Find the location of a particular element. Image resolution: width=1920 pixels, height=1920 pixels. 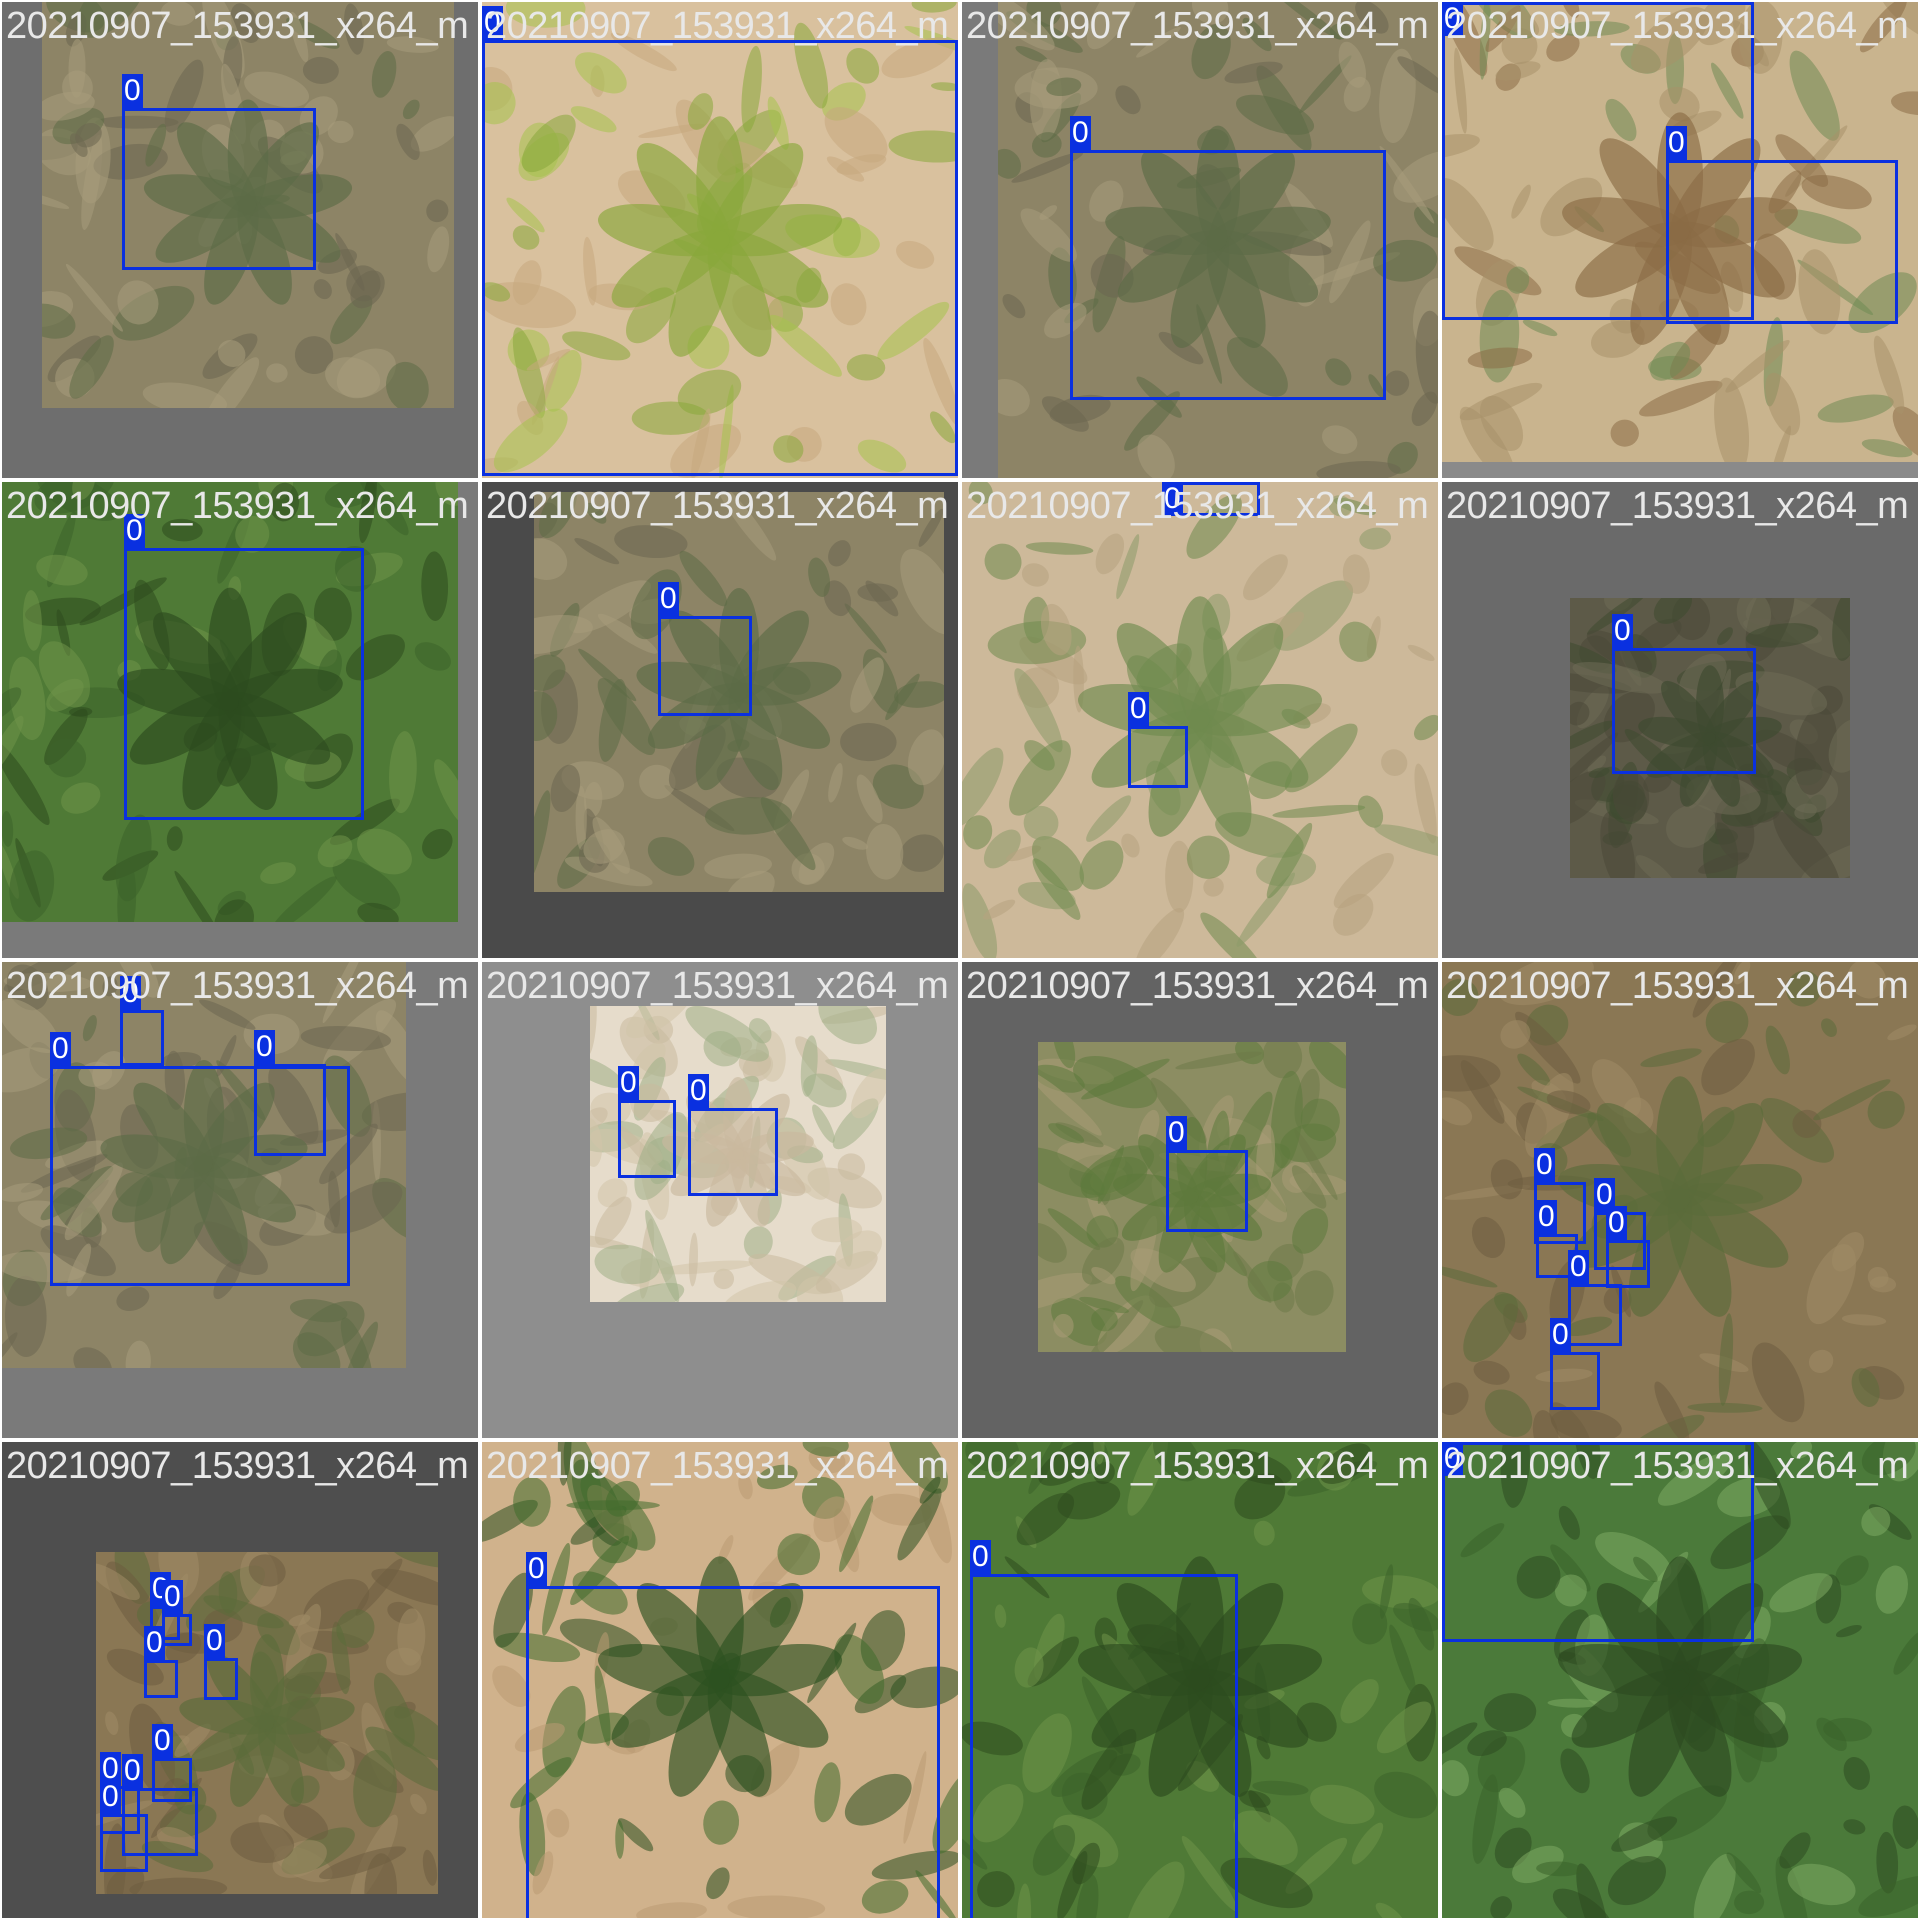

tile-r1c2: 0 20210907_153931_x264_m is located at coordinates (720, 240).